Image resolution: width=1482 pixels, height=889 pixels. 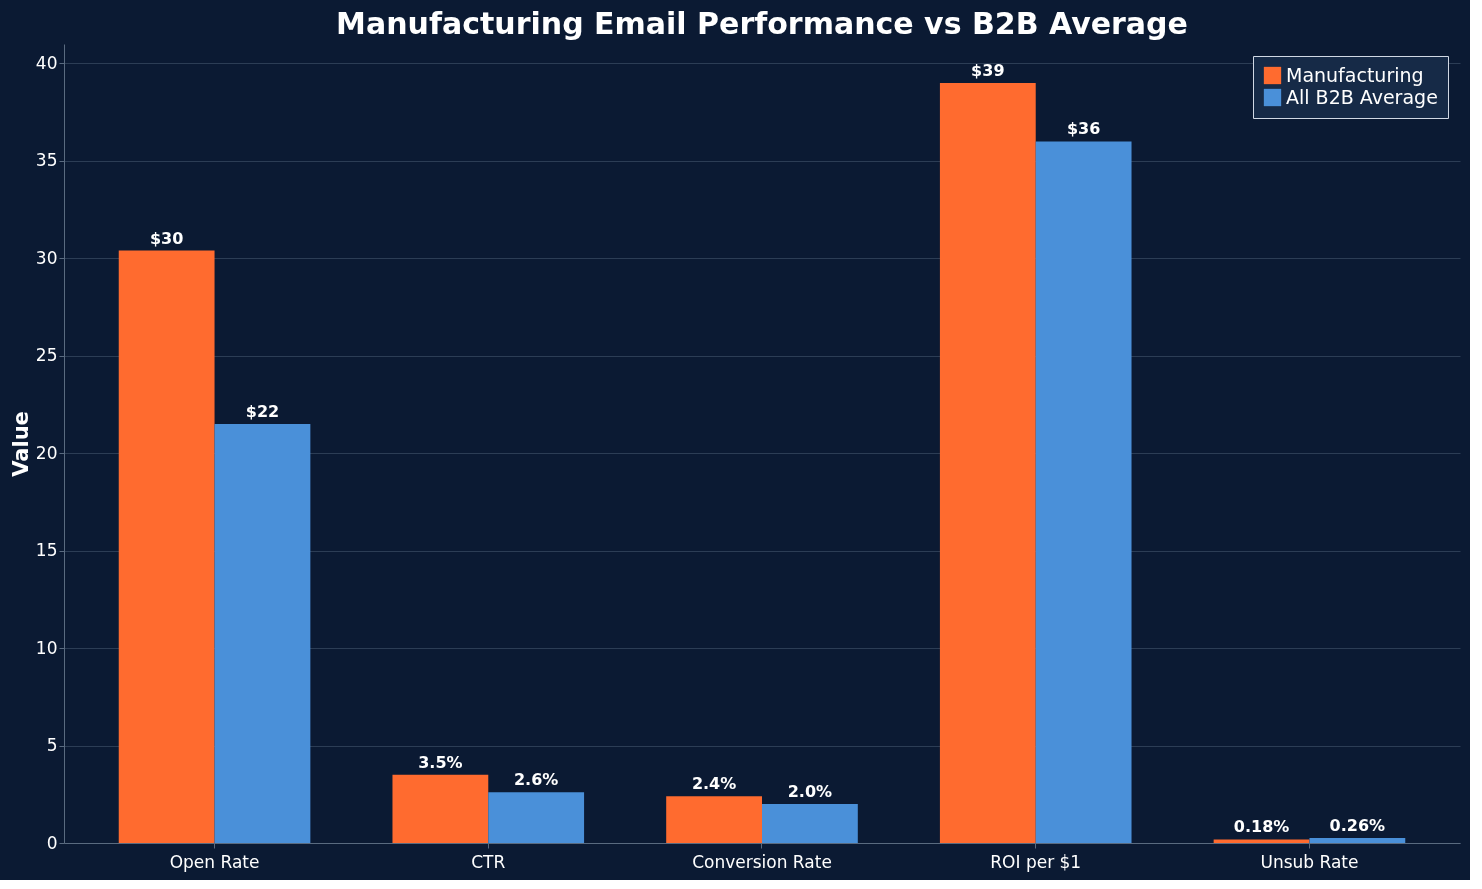 I want to click on y-tick-label: 40, so click(x=46, y=62).